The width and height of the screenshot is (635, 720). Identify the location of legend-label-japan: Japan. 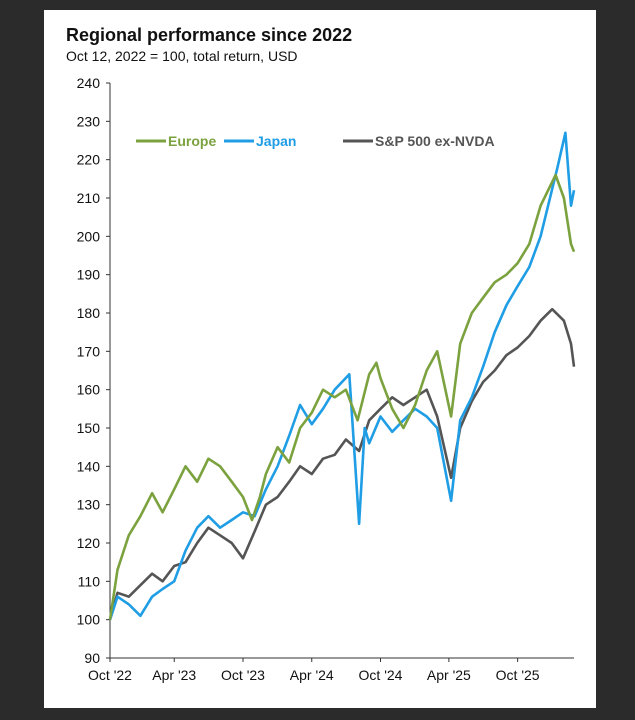
(276, 141).